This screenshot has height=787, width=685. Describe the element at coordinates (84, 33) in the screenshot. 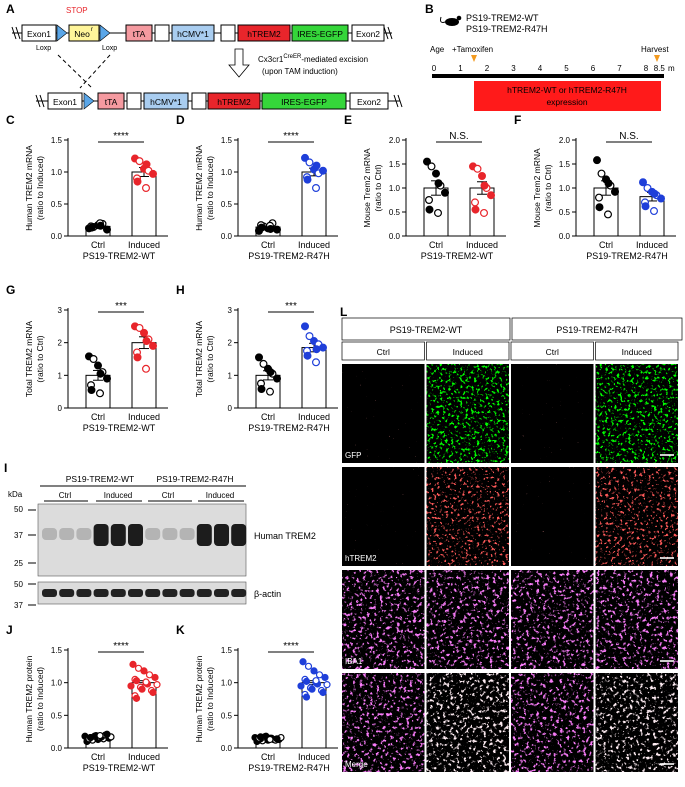

I see `neo-box` at that location.